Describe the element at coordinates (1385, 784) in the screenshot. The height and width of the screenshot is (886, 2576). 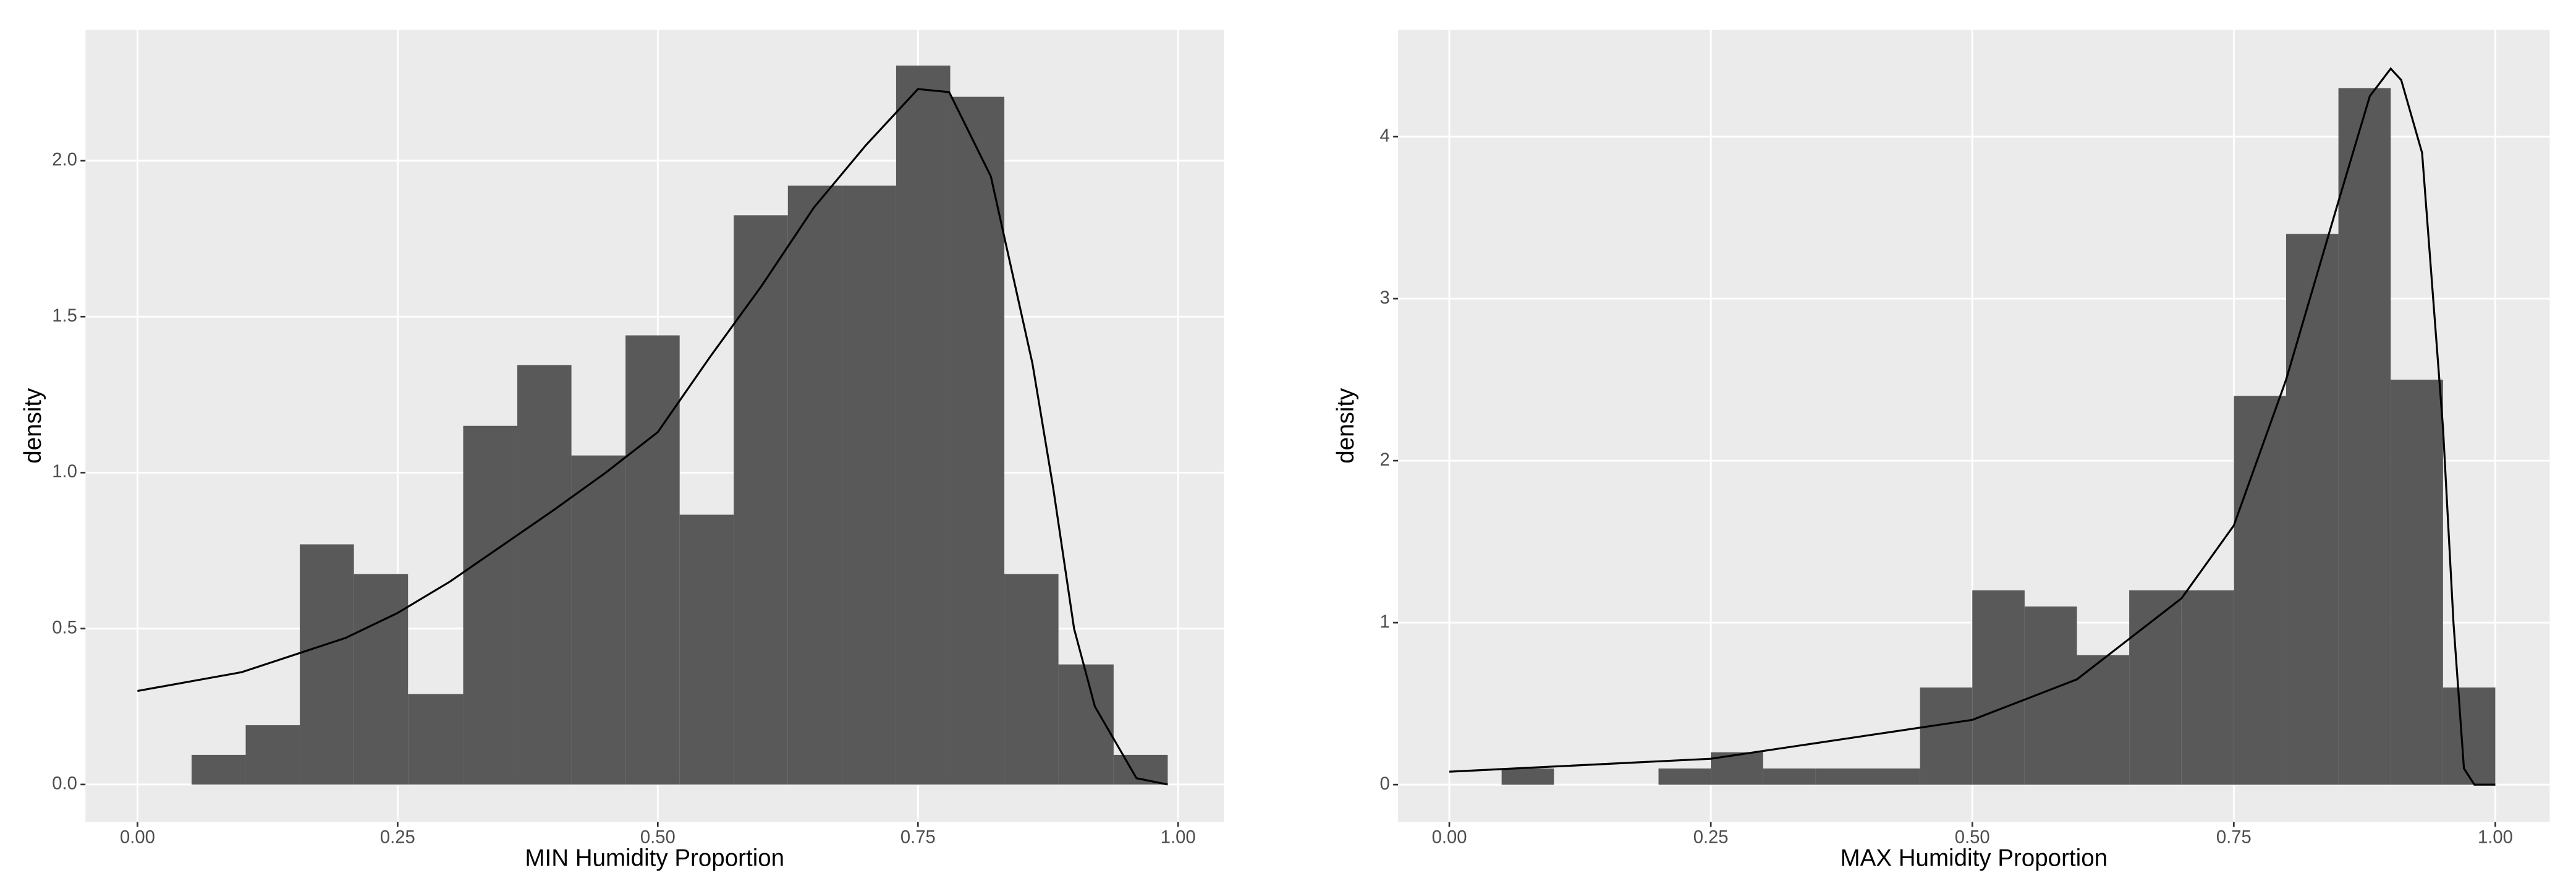
I see `y-tick-label: 0` at that location.